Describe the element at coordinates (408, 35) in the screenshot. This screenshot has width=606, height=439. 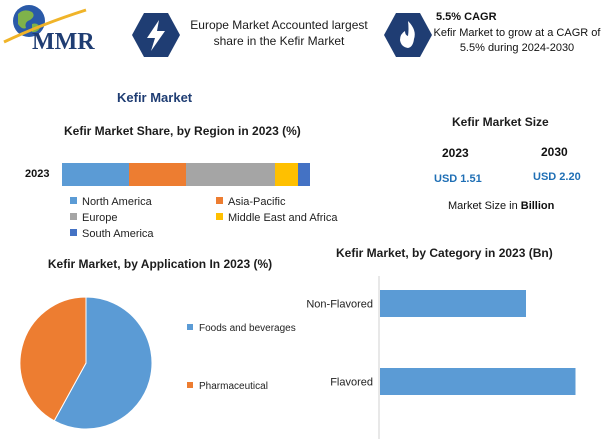
I see `flame-icon` at that location.